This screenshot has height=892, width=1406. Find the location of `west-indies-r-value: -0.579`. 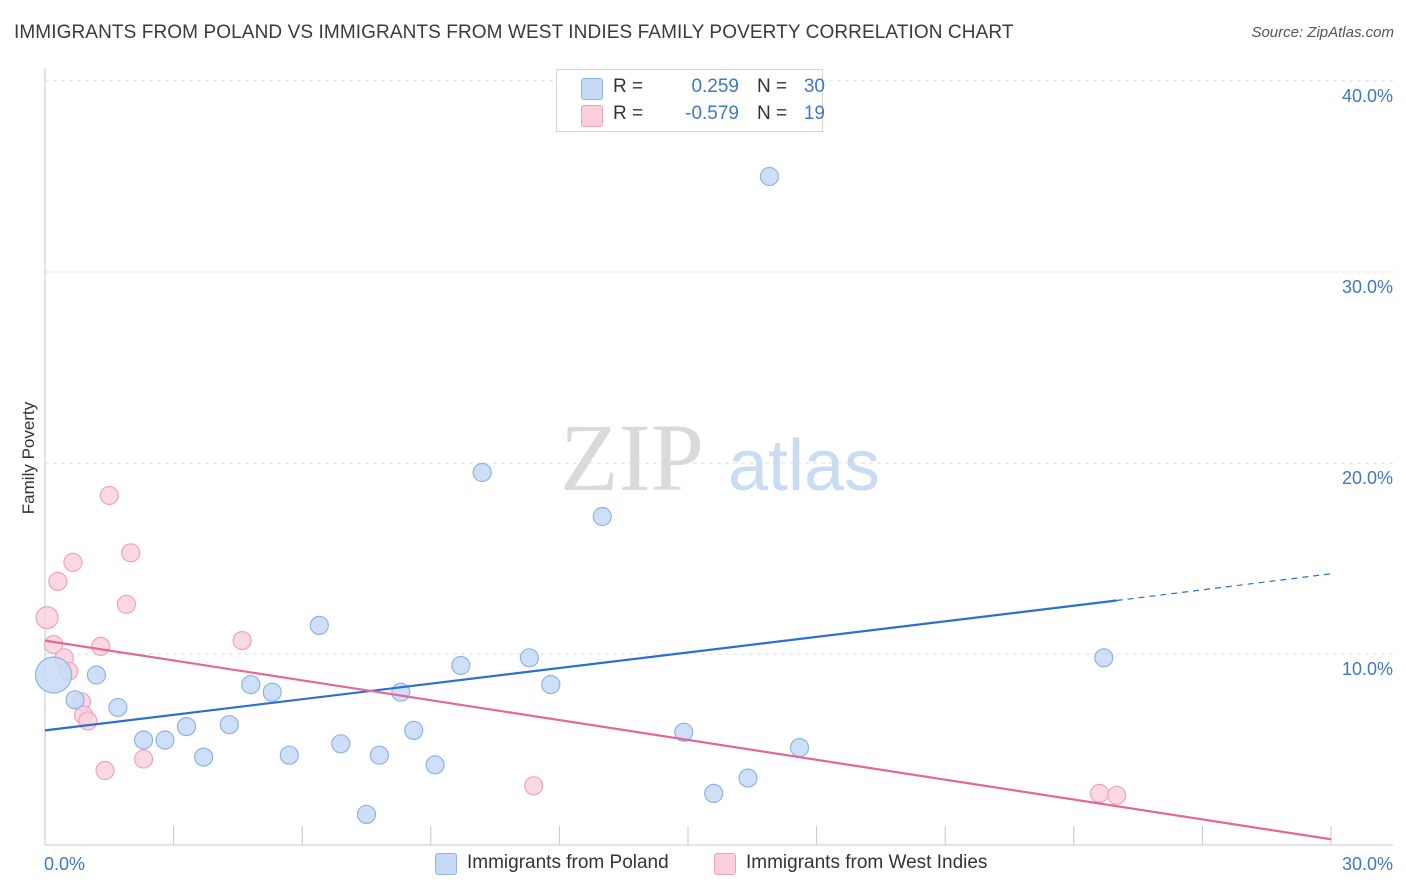

west-indies-r-value: -0.579 is located at coordinates (712, 113).